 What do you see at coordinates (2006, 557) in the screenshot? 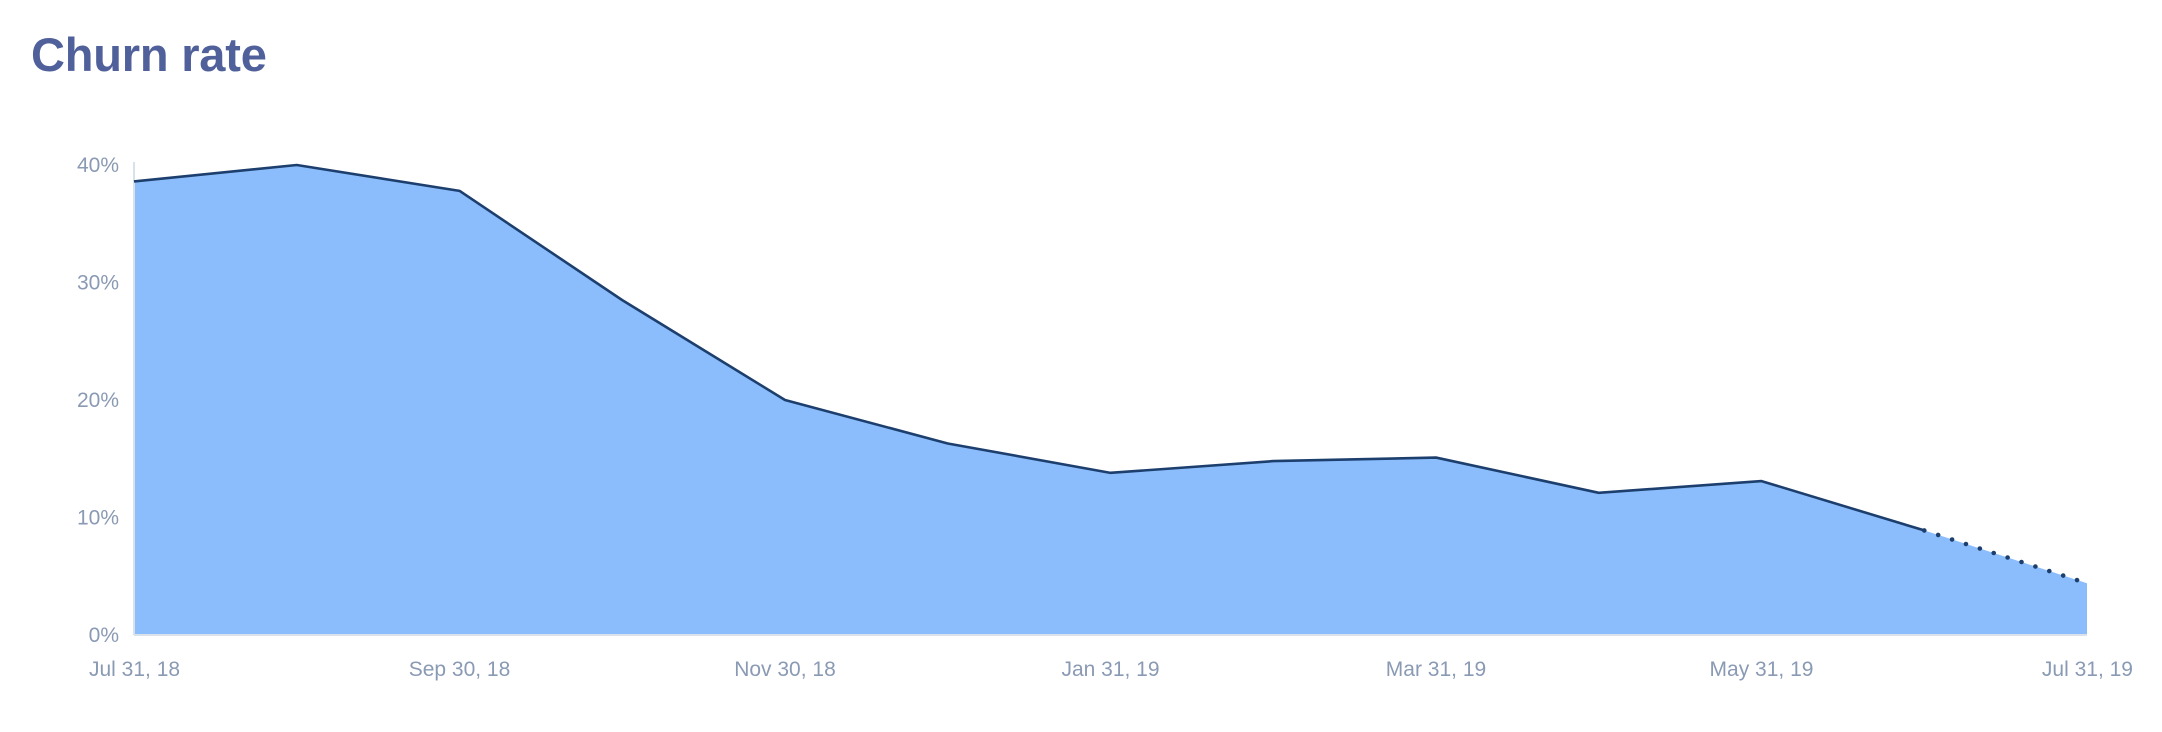
I see `churn-line-projected` at bounding box center [2006, 557].